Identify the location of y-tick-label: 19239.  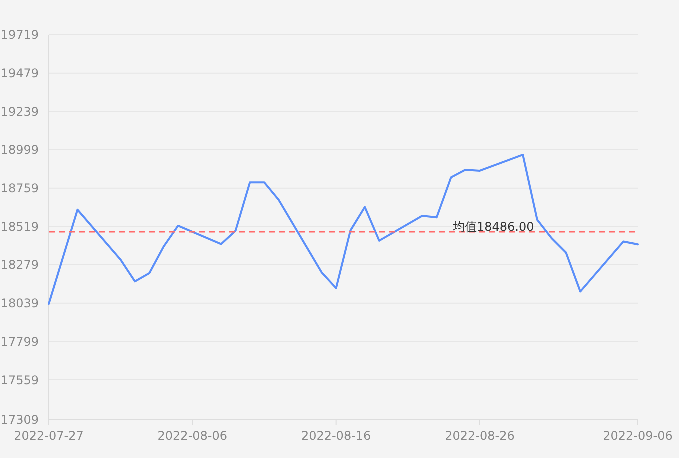
(19, 111).